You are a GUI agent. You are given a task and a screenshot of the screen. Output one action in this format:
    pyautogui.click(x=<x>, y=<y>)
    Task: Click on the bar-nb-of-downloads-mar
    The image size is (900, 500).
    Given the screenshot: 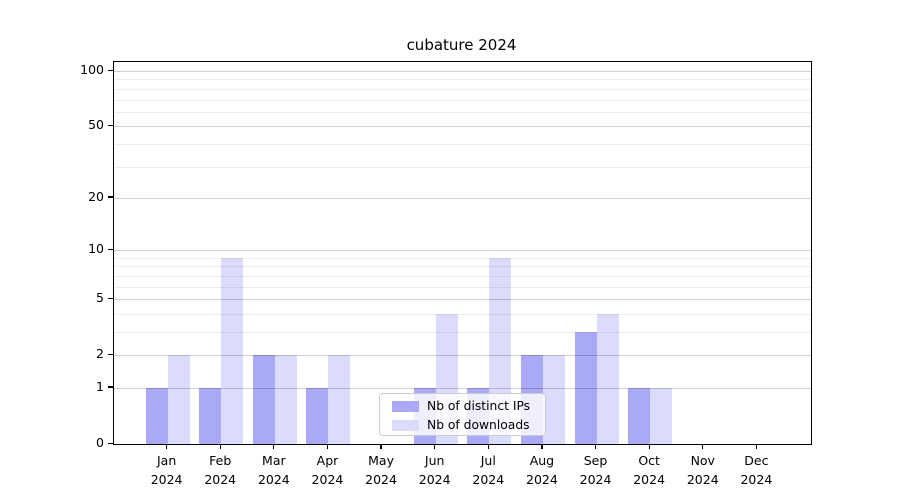 What is the action you would take?
    pyautogui.click(x=285, y=399)
    